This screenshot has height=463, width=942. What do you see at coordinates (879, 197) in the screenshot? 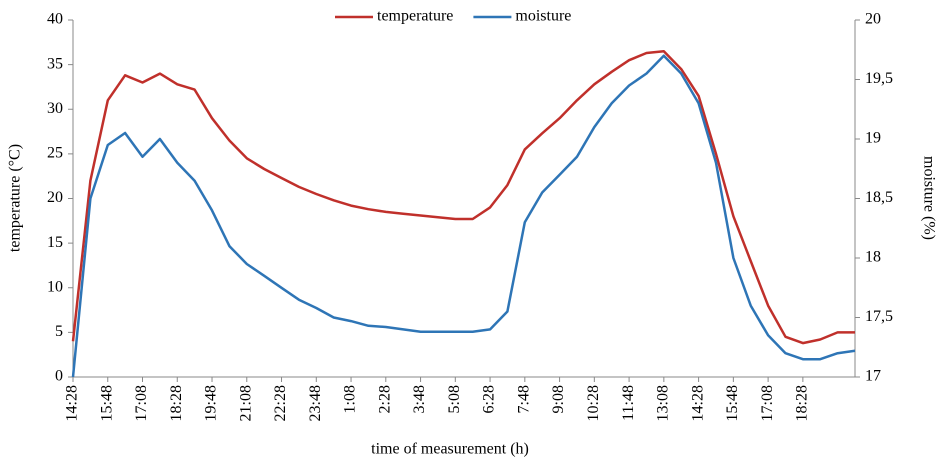
I see `y2-tick-label: 18,5` at bounding box center [879, 197].